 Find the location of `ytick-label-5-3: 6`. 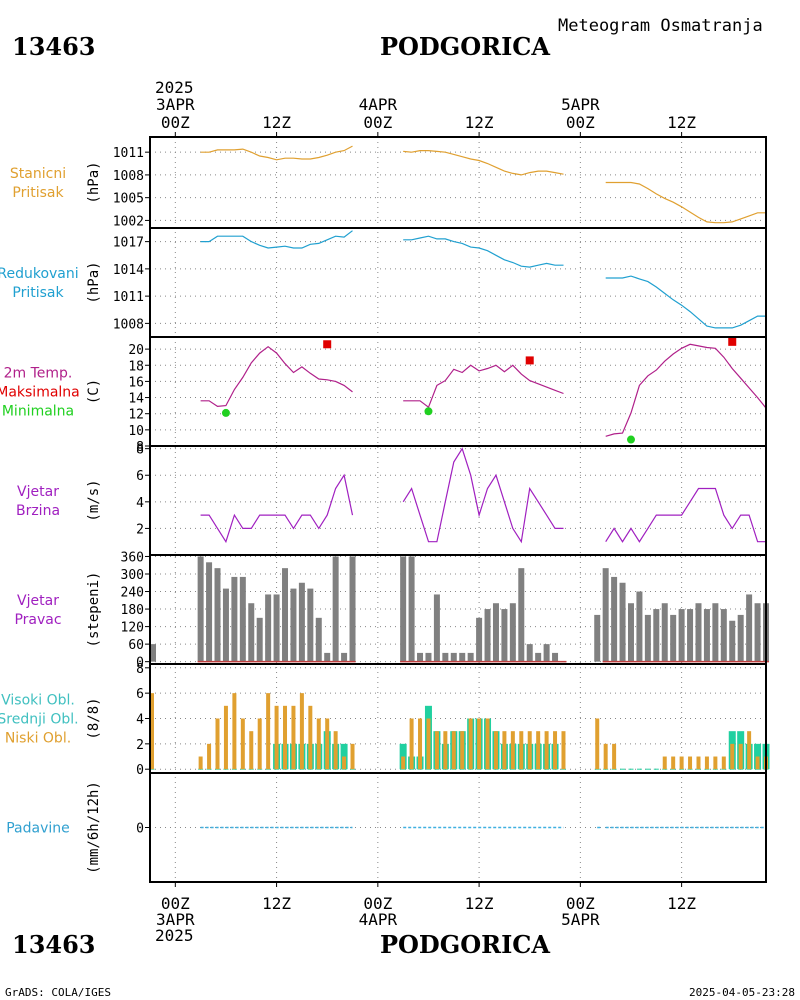

ytick-label-5-3: 6 is located at coordinates (140, 694).